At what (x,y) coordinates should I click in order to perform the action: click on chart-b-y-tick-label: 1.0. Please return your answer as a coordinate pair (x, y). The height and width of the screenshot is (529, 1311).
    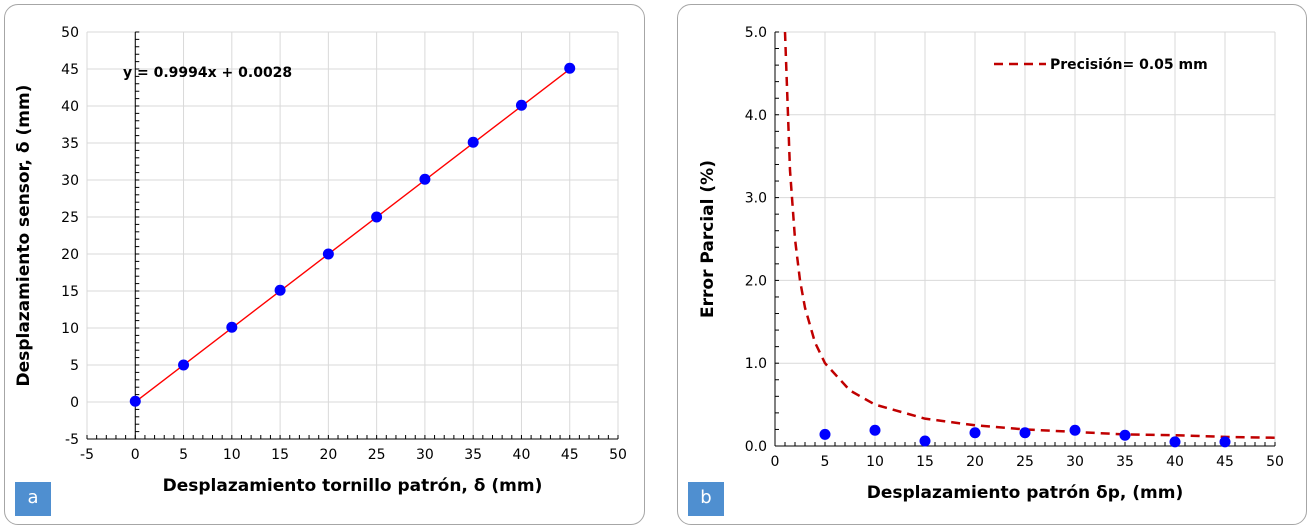
    Looking at the image, I should click on (756, 364).